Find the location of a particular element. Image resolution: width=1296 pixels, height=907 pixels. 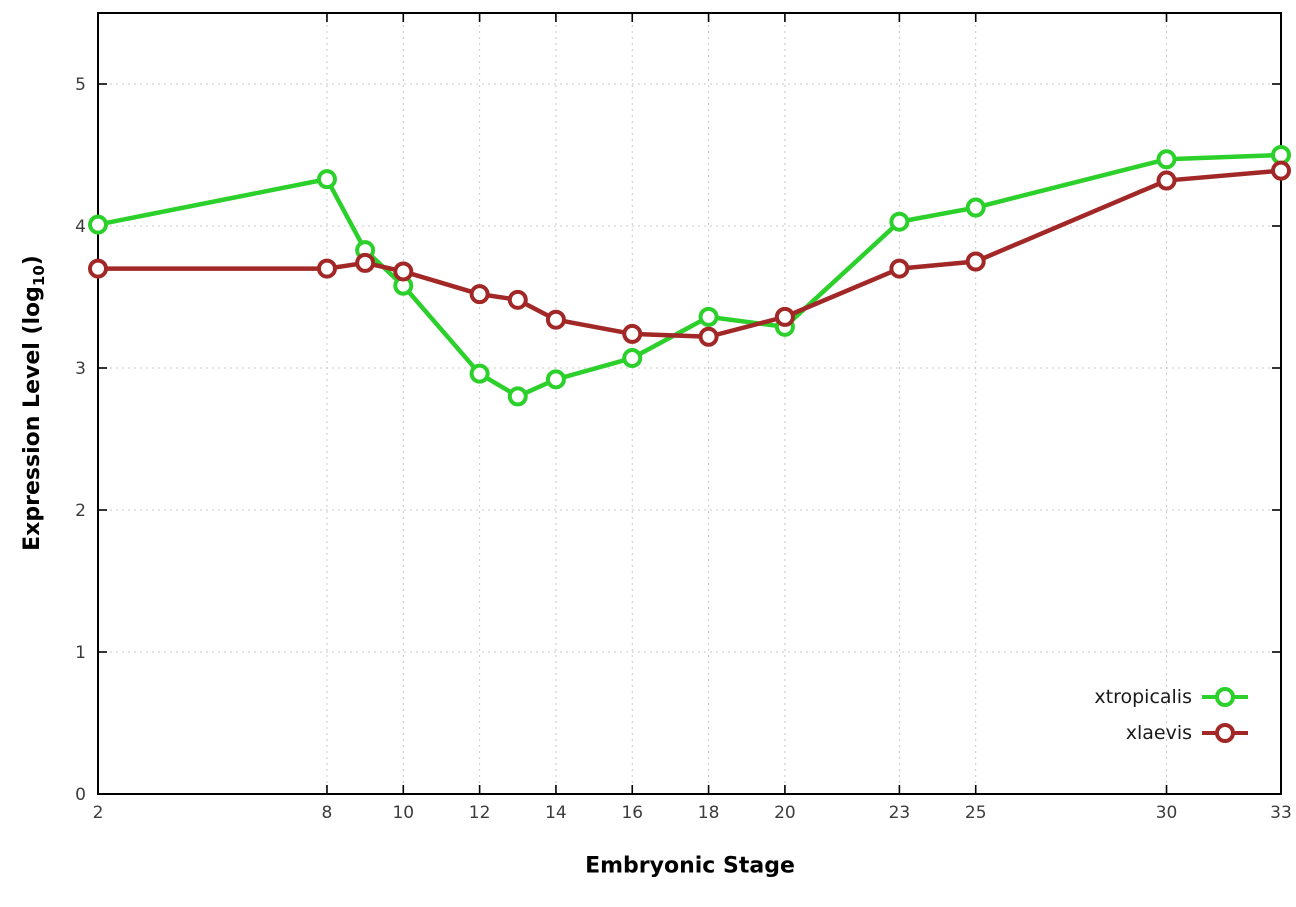

legend-item-xtropicalis: xtropicalis is located at coordinates (1171, 697).